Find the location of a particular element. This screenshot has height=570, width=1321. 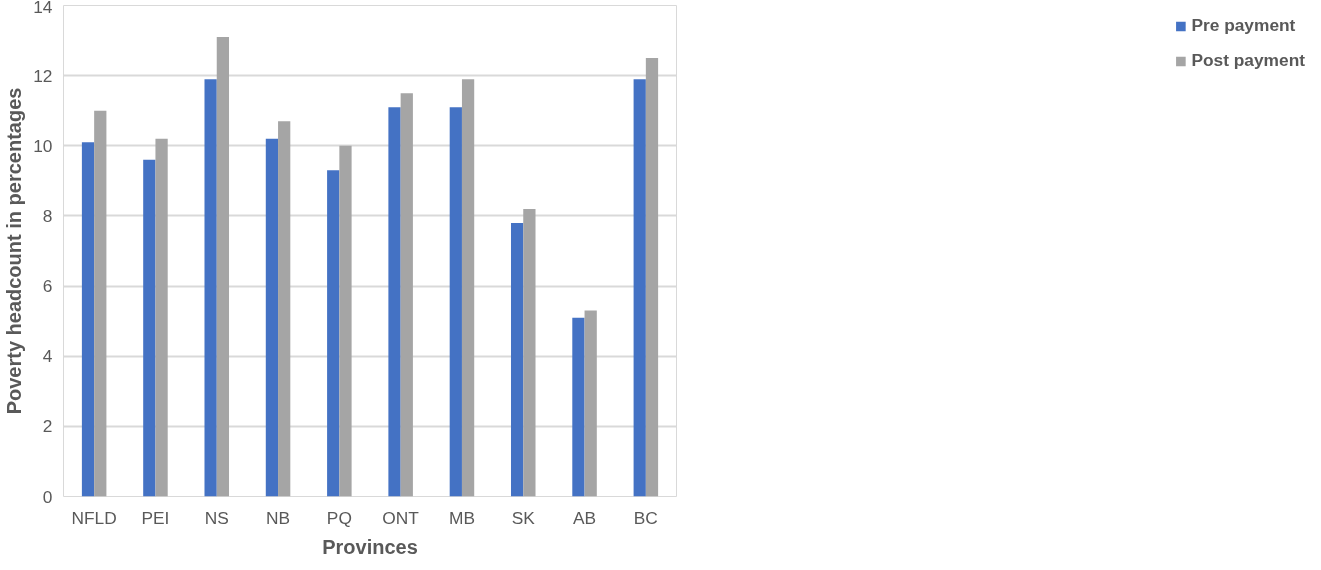

x-tick-label: NFLD is located at coordinates (94, 517).